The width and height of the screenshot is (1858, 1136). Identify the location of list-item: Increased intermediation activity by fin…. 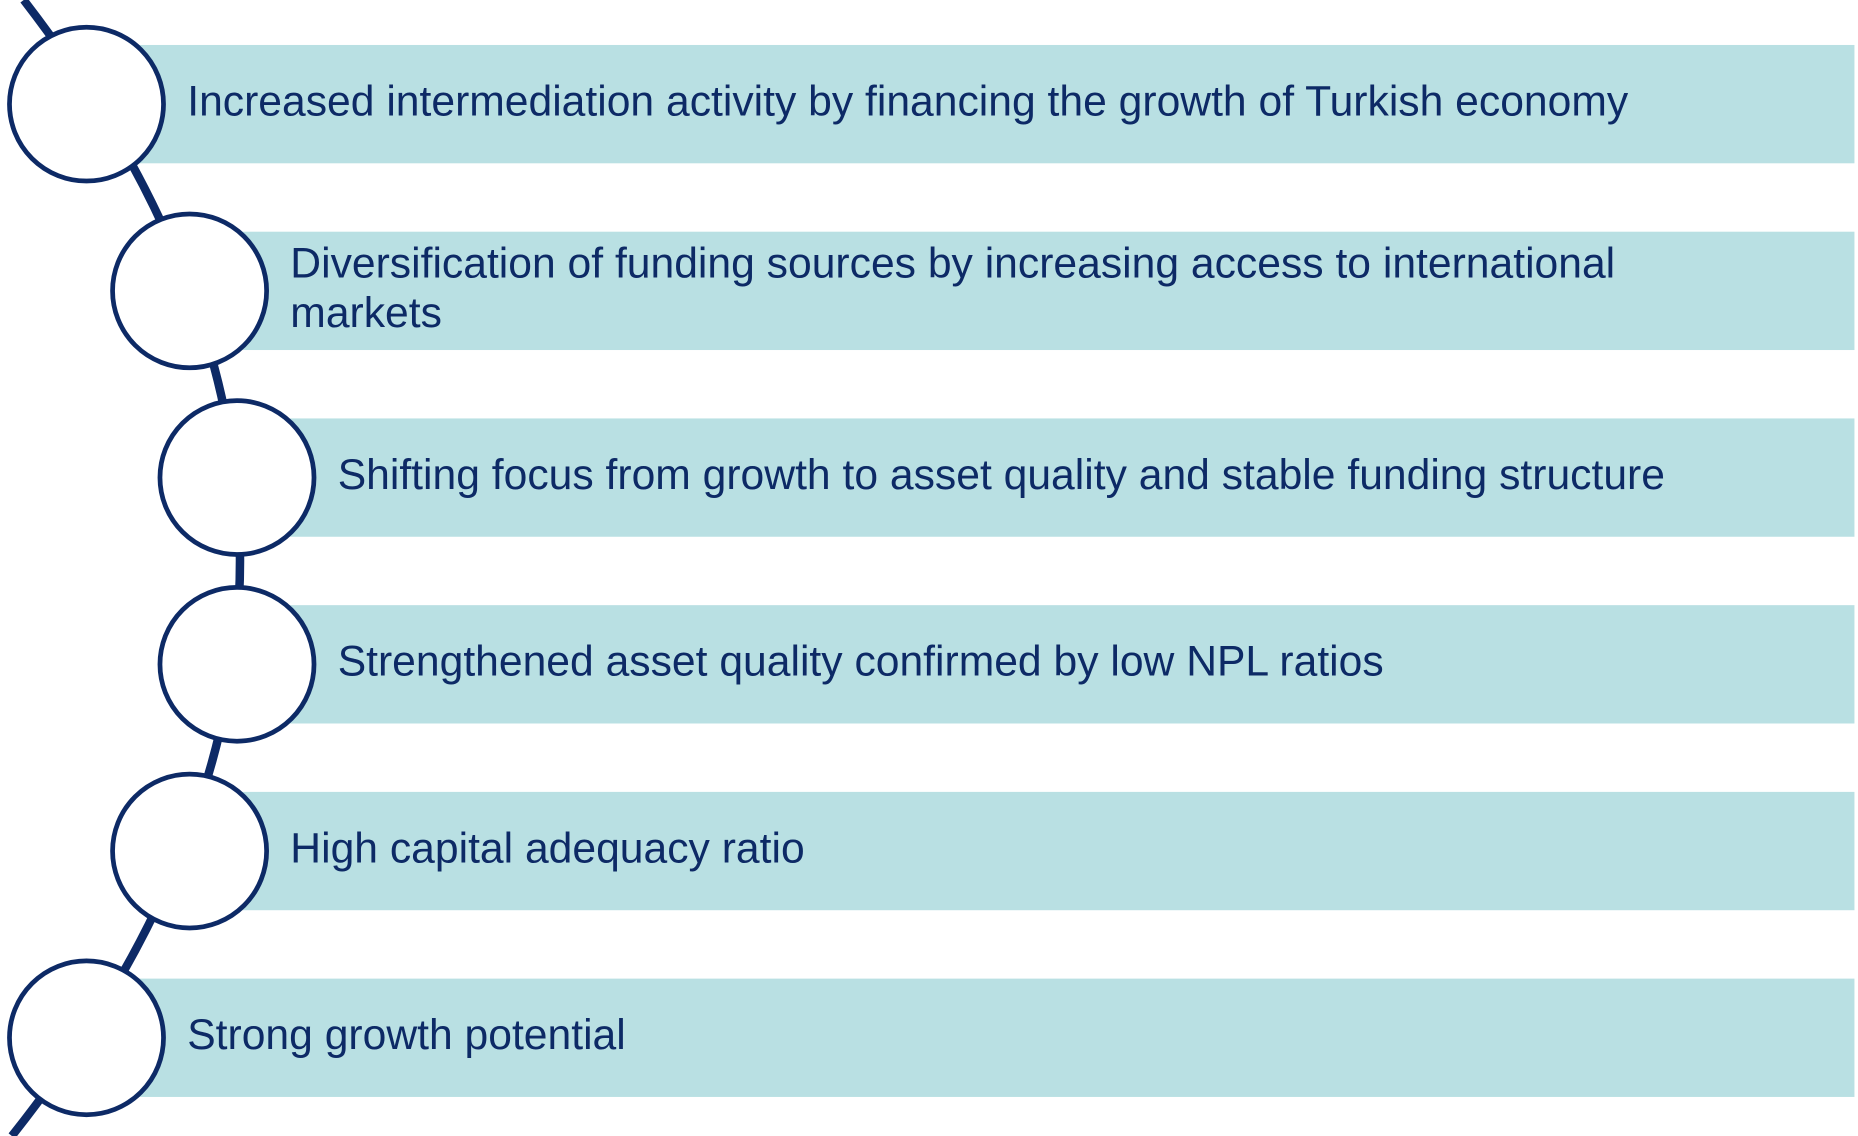
(931, 104).